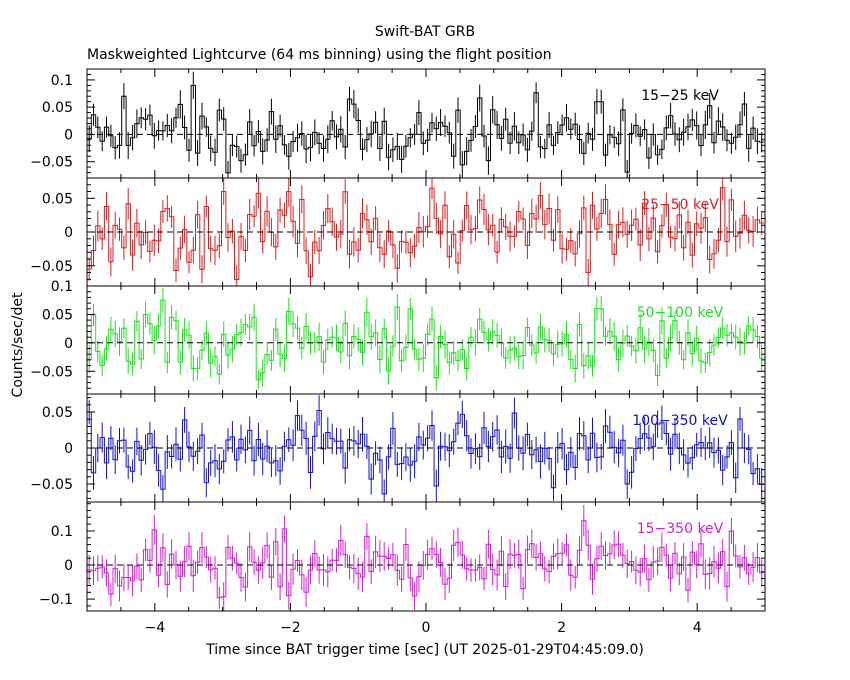  I want to click on y-axis-label: Counts/sec/det, so click(18, 344).